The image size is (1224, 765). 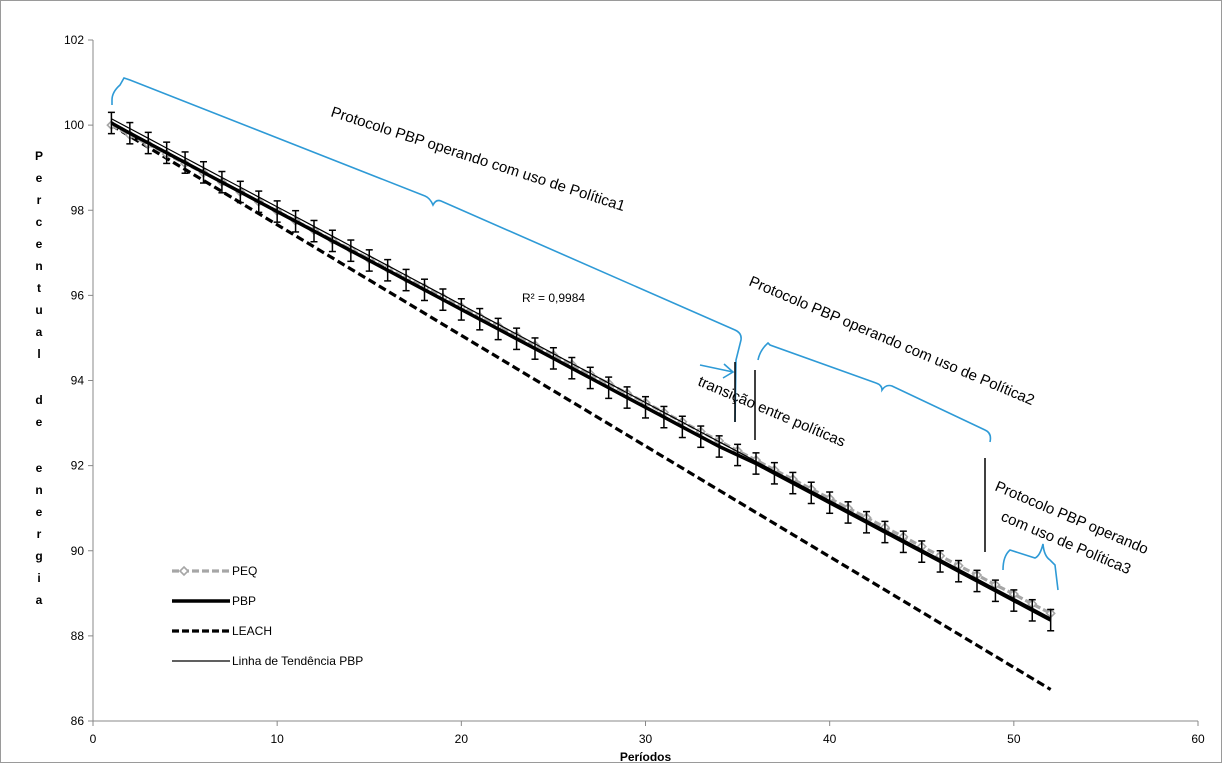 What do you see at coordinates (1014, 739) in the screenshot?
I see `x-tick-label: 50` at bounding box center [1014, 739].